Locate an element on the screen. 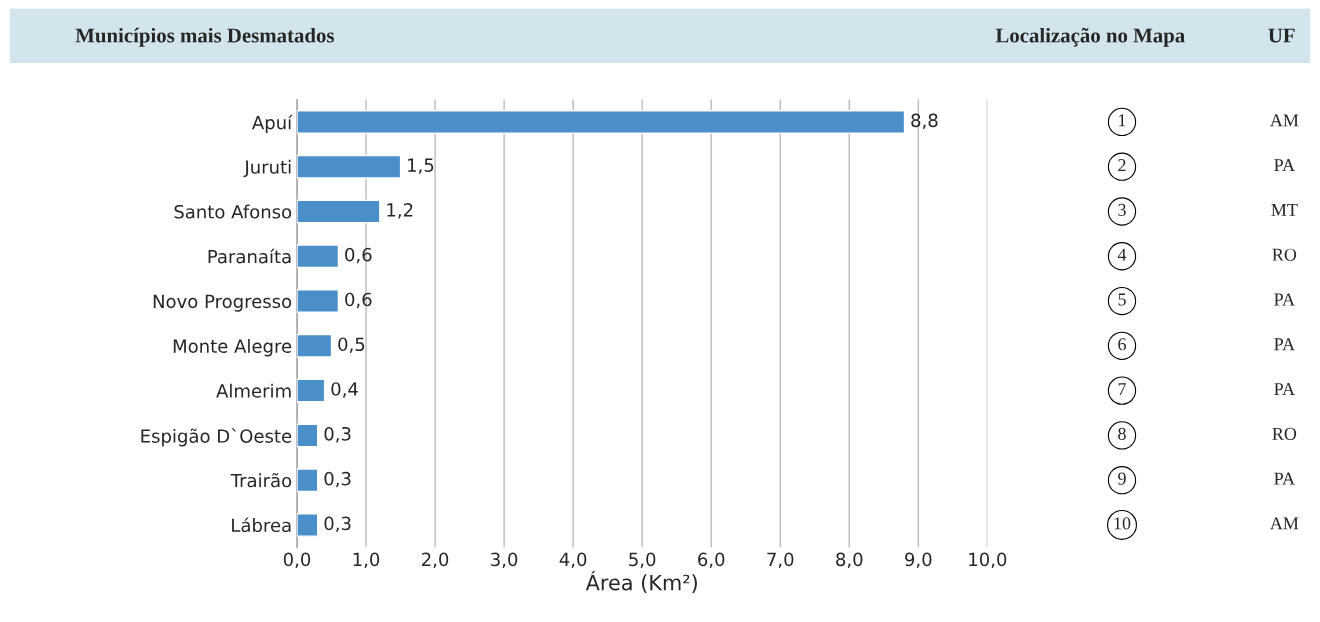 This screenshot has height=622, width=1320. data-label: 0,5 is located at coordinates (351, 345).